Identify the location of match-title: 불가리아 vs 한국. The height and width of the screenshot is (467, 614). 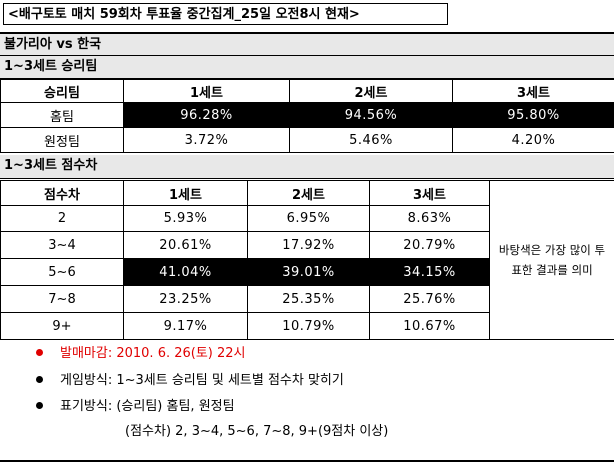
(307, 45).